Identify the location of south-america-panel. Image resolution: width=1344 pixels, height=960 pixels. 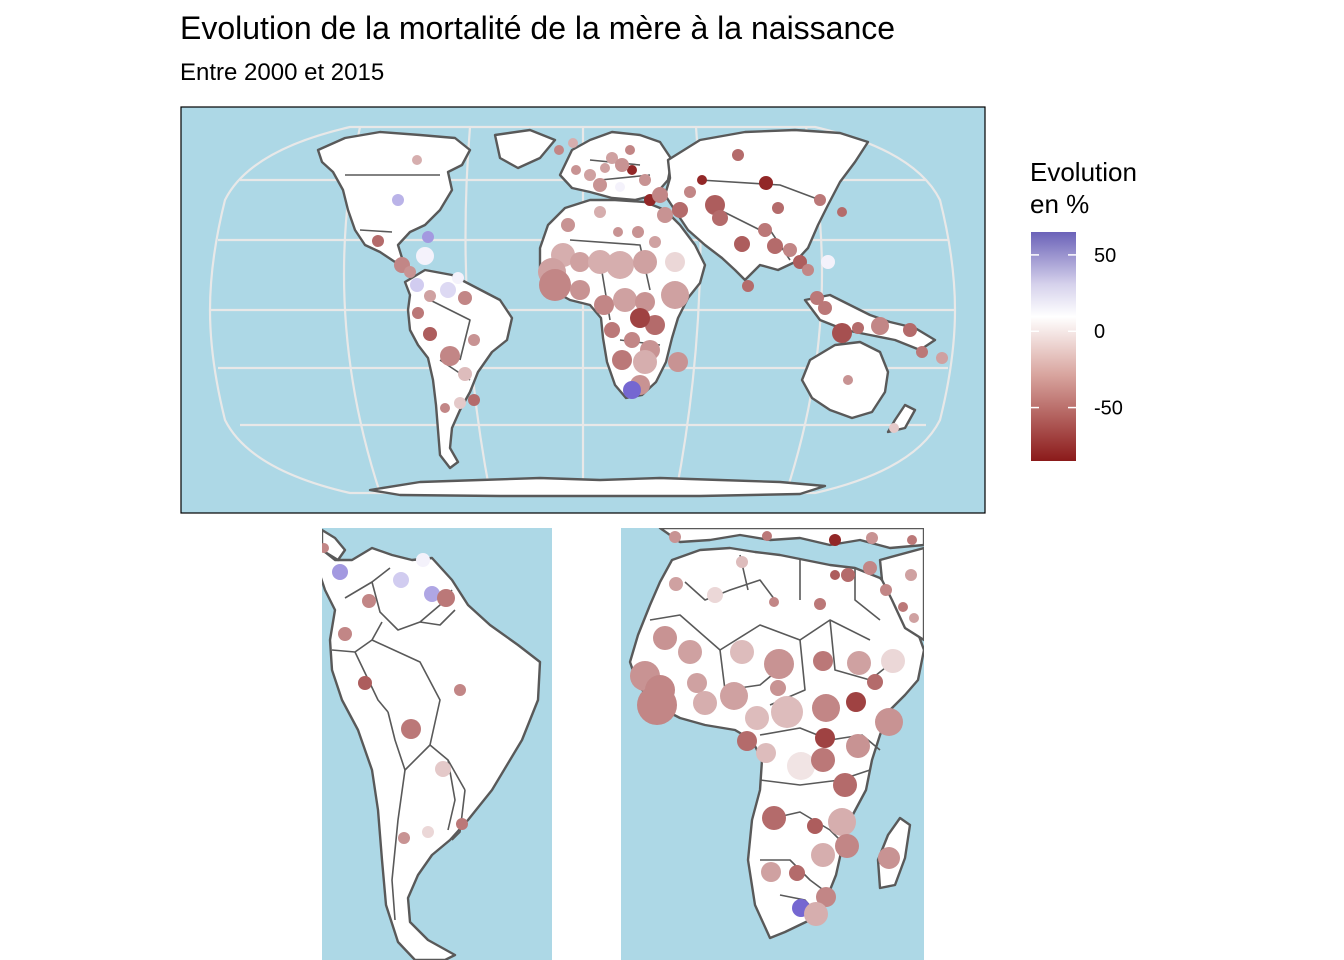
(437, 744).